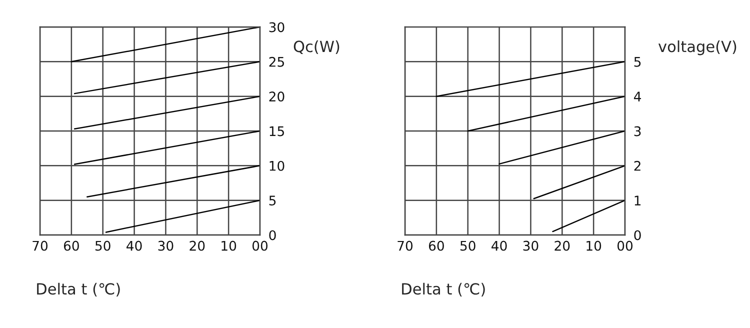  What do you see at coordinates (317, 47) in the screenshot?
I see `y-axis-title: Qc(W)` at bounding box center [317, 47].